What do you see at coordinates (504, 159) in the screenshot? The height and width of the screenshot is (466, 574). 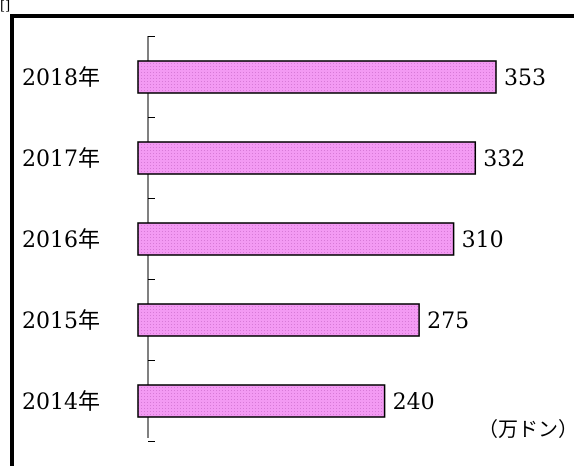 I see `value-label: 332` at bounding box center [504, 159].